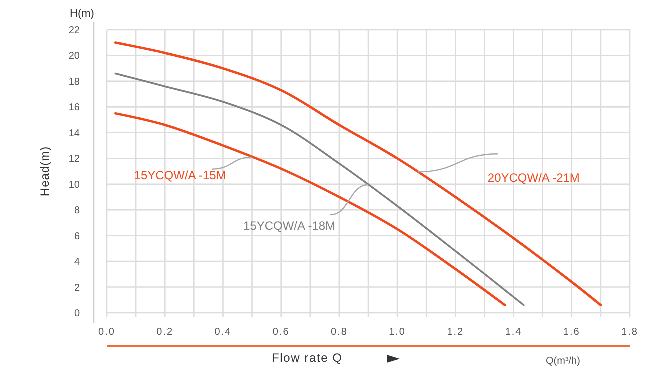  What do you see at coordinates (77, 211) in the screenshot?
I see `y-tick-label: 8` at bounding box center [77, 211].